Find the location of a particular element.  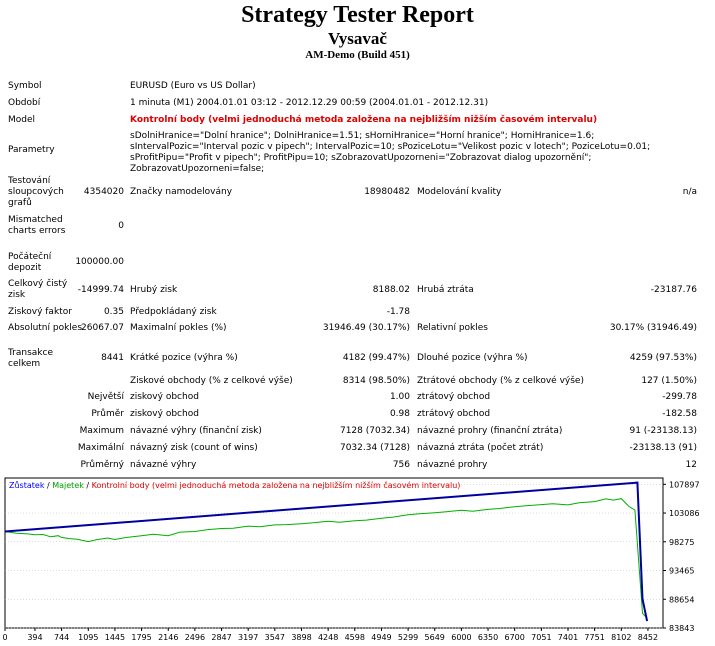

x-tick-label: 2496 is located at coordinates (195, 637).